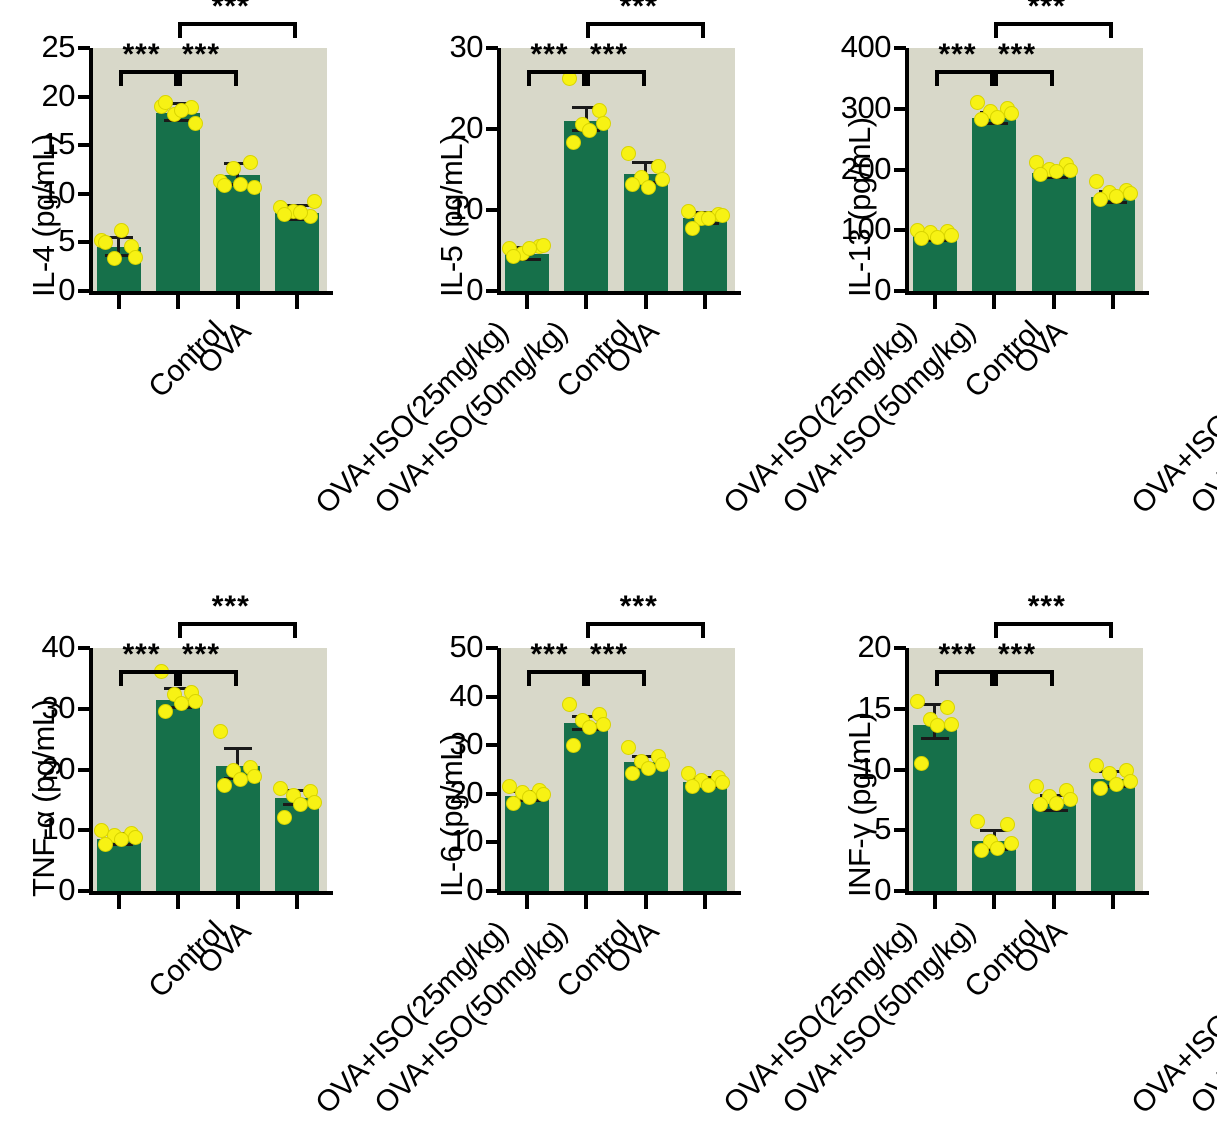  What do you see at coordinates (43, 798) in the screenshot?
I see `y-axis-label: TNF-α (pg/mL)` at bounding box center [43, 798].